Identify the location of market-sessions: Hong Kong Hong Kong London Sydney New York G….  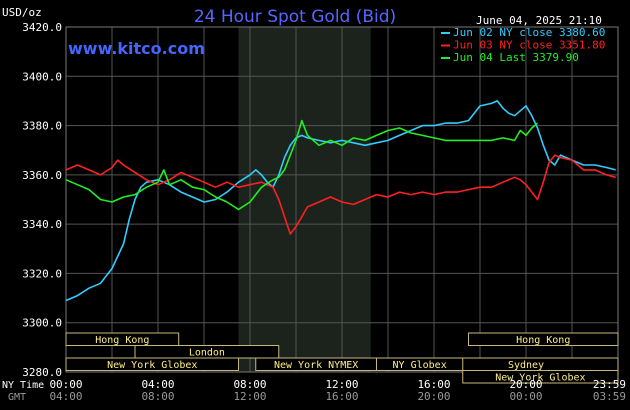
(342, 358).